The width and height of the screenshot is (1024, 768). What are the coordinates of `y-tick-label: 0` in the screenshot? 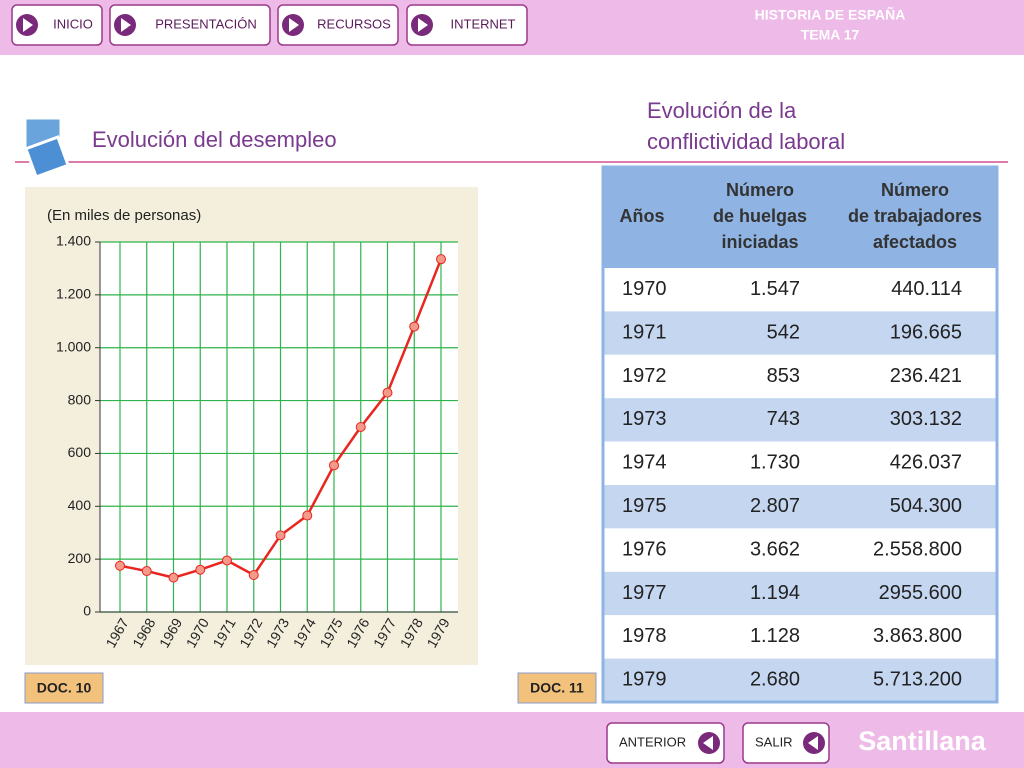 It's located at (87, 611).